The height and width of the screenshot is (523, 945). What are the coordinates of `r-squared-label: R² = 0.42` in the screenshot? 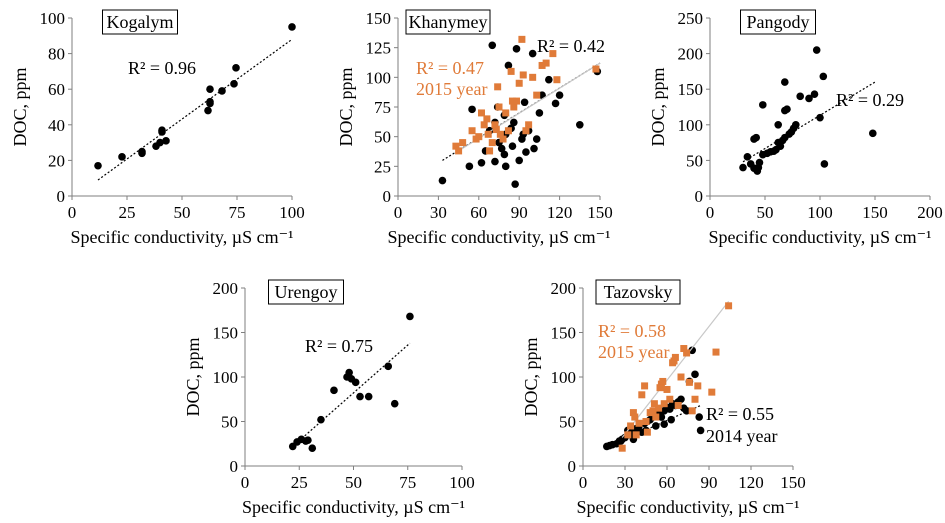 It's located at (571, 46).